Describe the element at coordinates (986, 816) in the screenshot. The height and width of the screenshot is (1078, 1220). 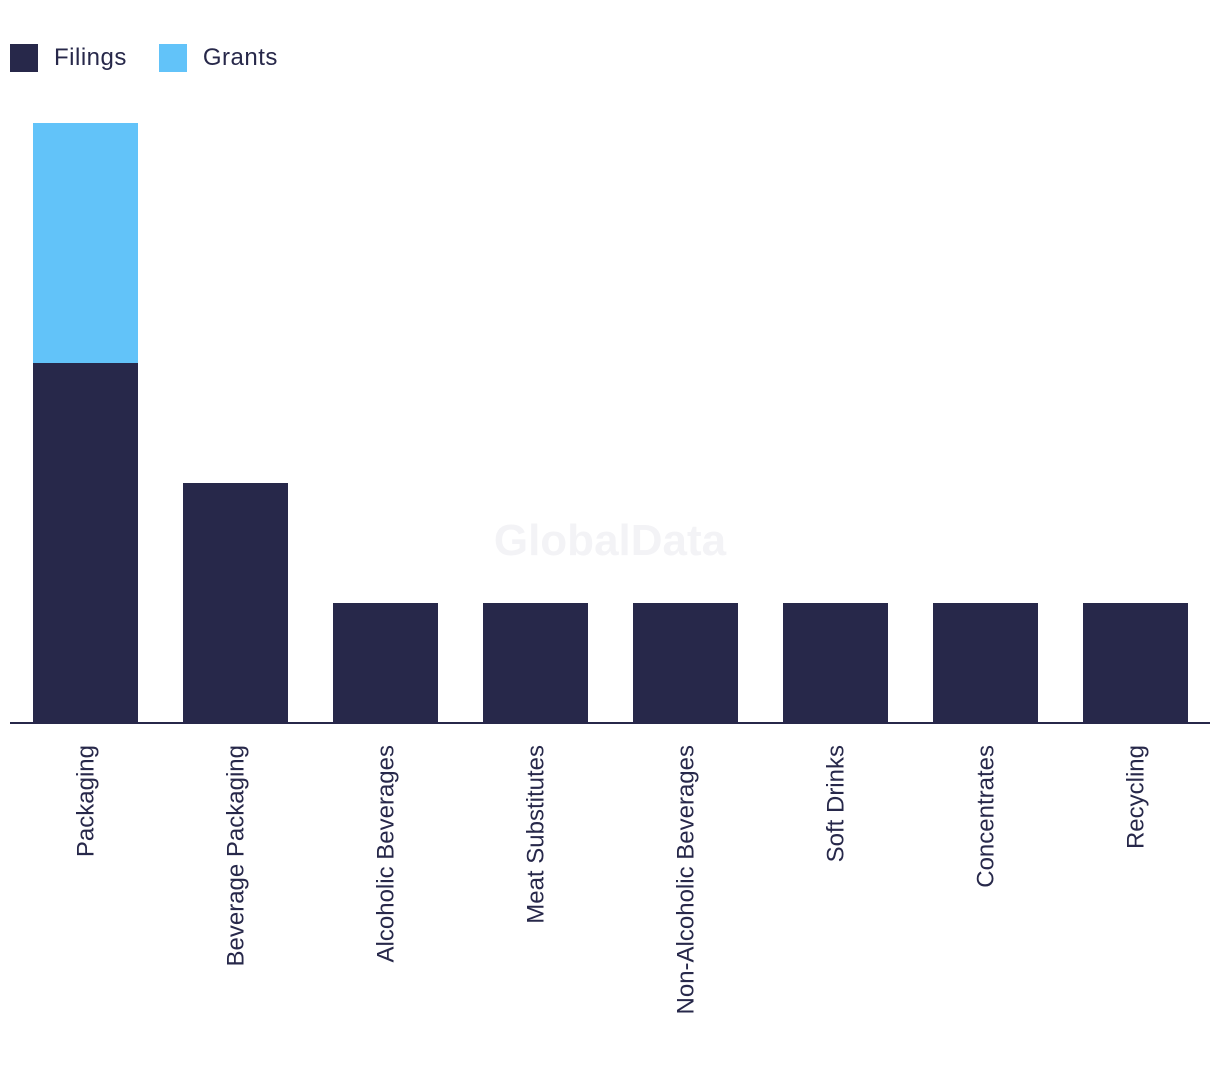
I see `x-tick-label-concentrates: Concentrates` at that location.